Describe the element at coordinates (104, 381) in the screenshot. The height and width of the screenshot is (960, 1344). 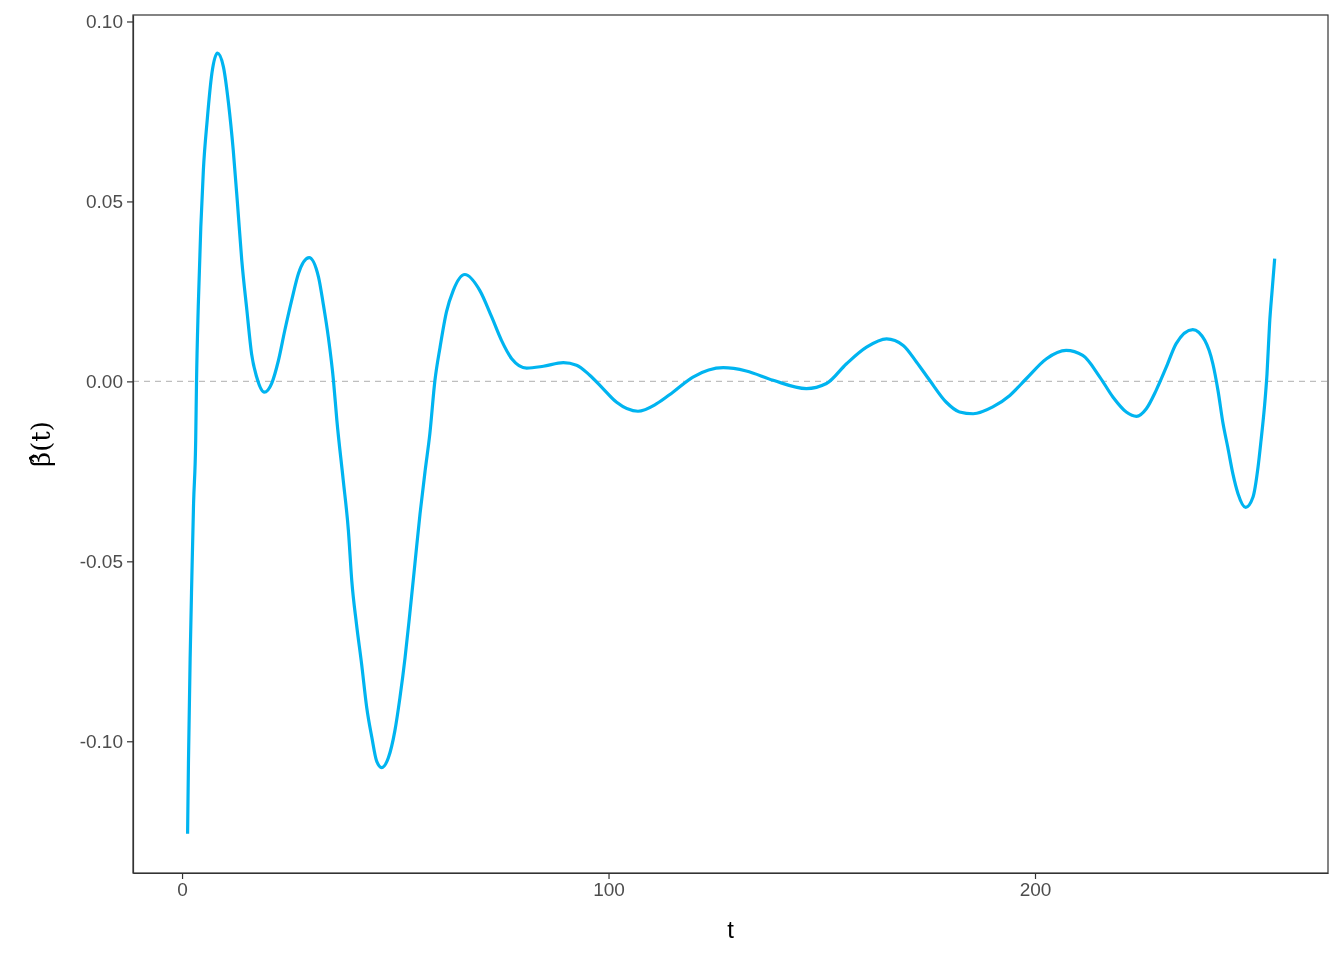
I see `y-tick-label: 0.00` at that location.